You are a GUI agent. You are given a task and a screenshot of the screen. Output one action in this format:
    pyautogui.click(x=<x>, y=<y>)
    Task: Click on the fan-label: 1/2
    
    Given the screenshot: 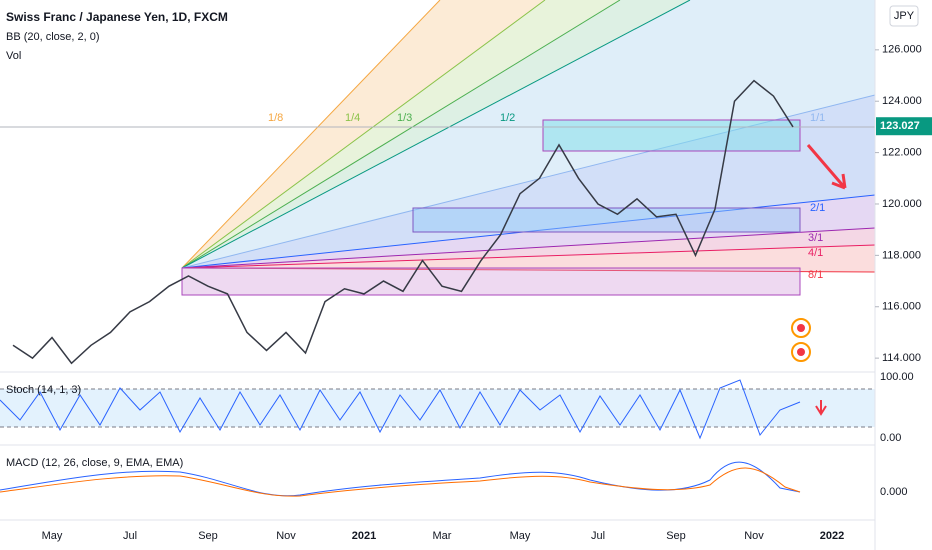 What is the action you would take?
    pyautogui.click(x=507, y=118)
    